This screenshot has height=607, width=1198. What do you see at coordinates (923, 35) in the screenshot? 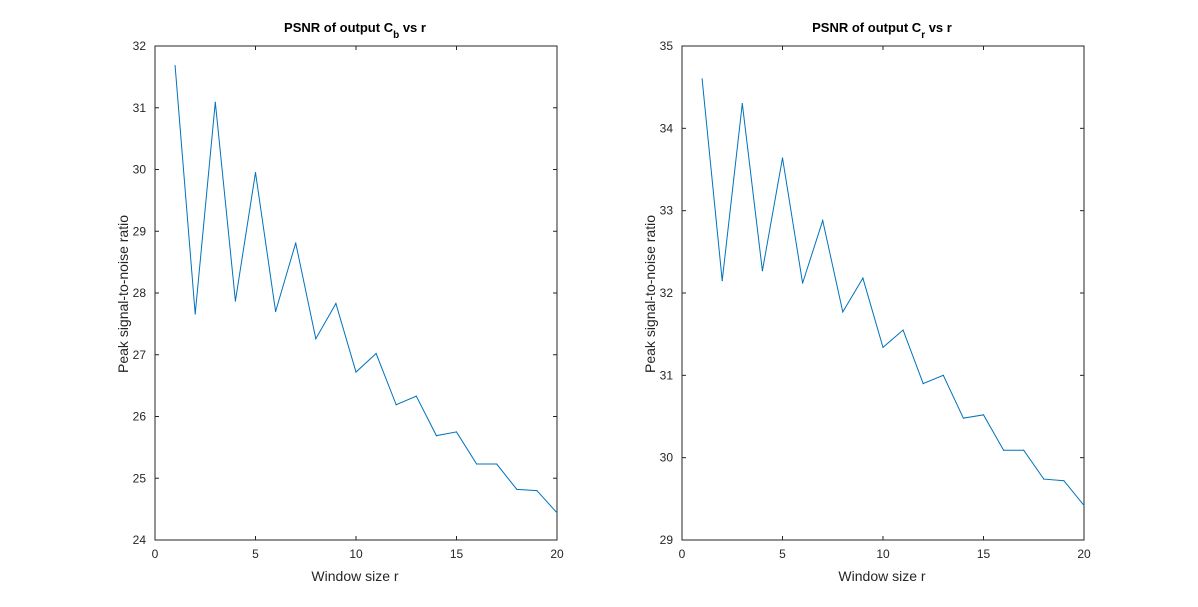
I see `chart-title-subscript: r` at bounding box center [923, 35].